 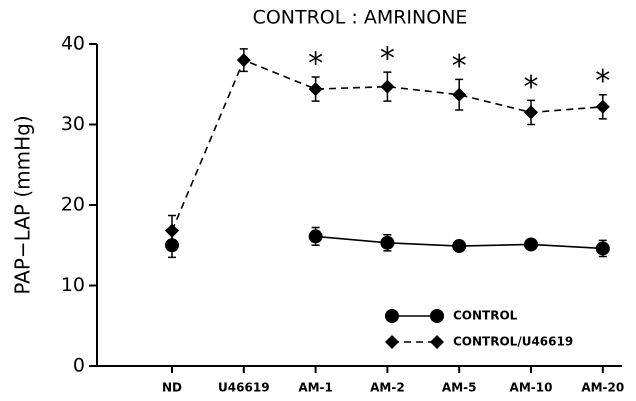 I want to click on x-tick-label: AM-2, so click(x=387, y=388).